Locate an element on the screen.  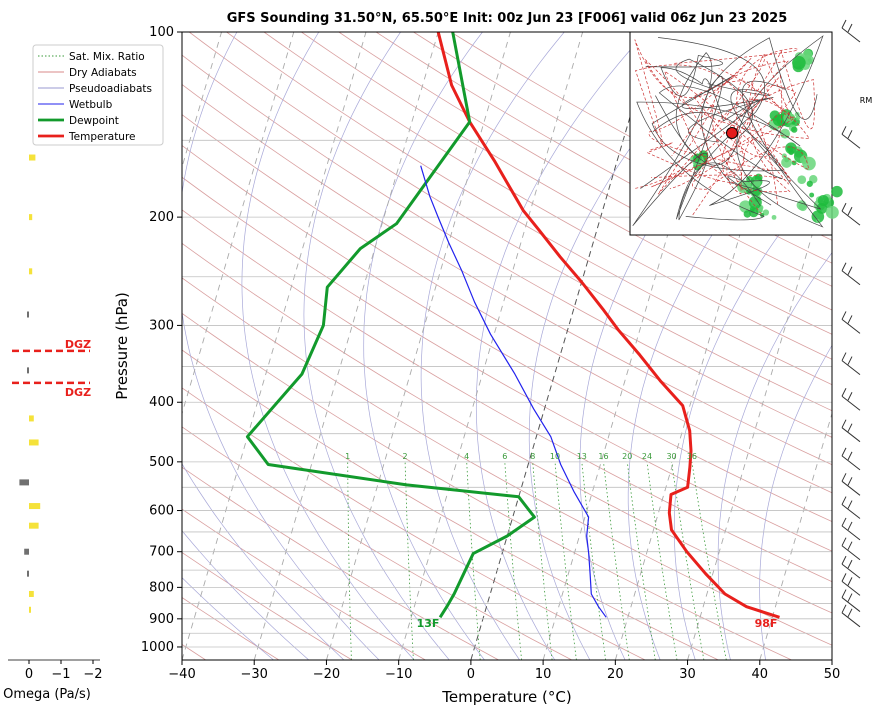
location-marker is located at coordinates (732, 133).